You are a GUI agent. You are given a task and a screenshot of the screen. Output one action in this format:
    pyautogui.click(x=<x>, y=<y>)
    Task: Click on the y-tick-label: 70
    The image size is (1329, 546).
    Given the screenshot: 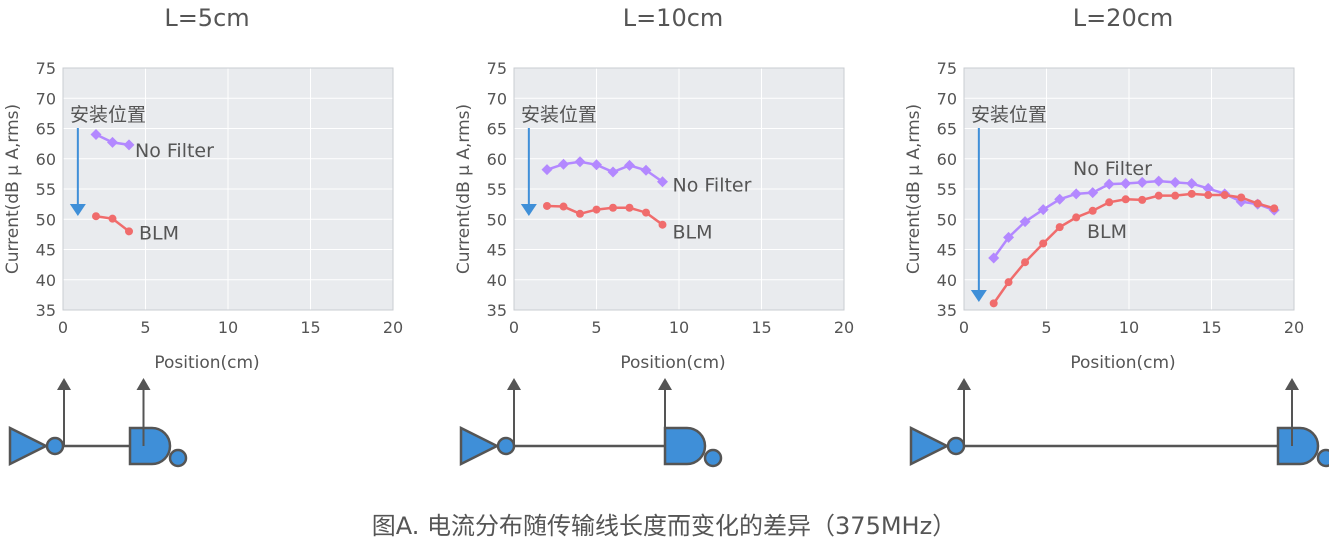 What is the action you would take?
    pyautogui.click(x=497, y=98)
    